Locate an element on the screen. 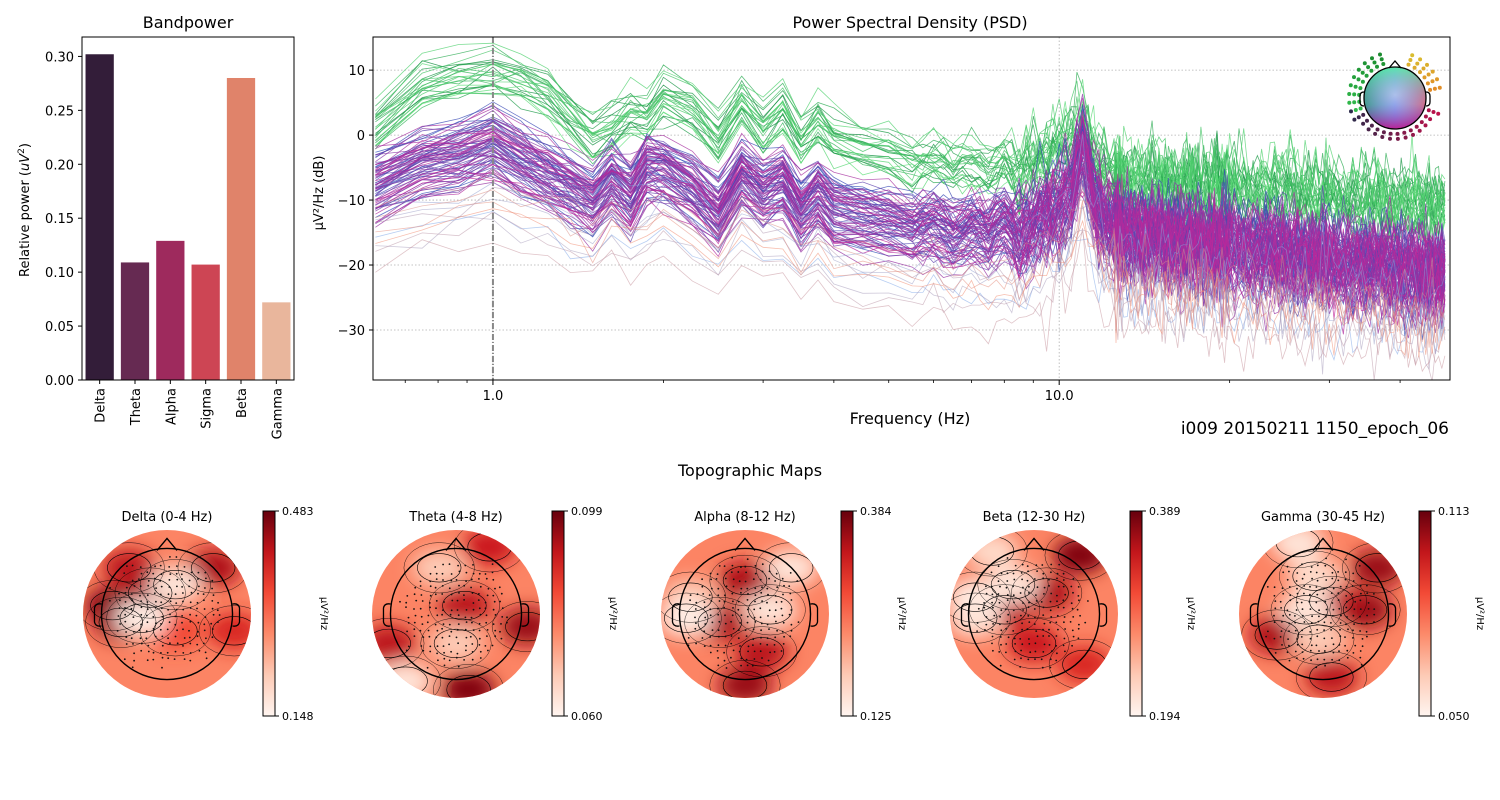 This screenshot has height=800, width=1500. x-tick-label: 10.0 is located at coordinates (1059, 396).